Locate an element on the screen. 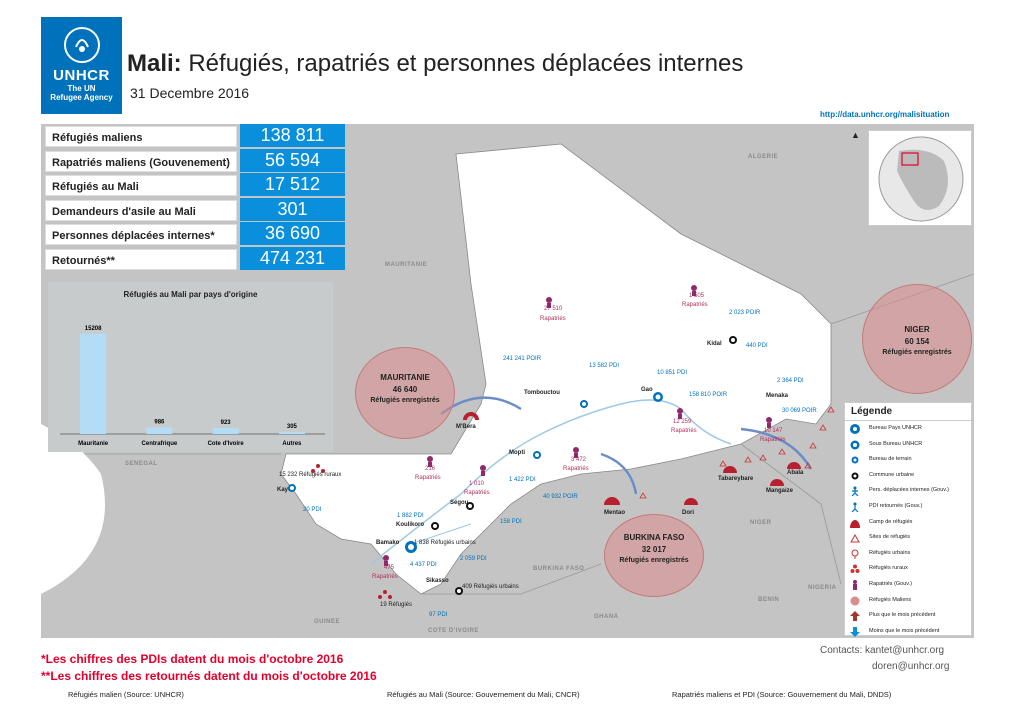 The width and height of the screenshot is (1024, 724). stat-value: 56 594 is located at coordinates (292, 160).